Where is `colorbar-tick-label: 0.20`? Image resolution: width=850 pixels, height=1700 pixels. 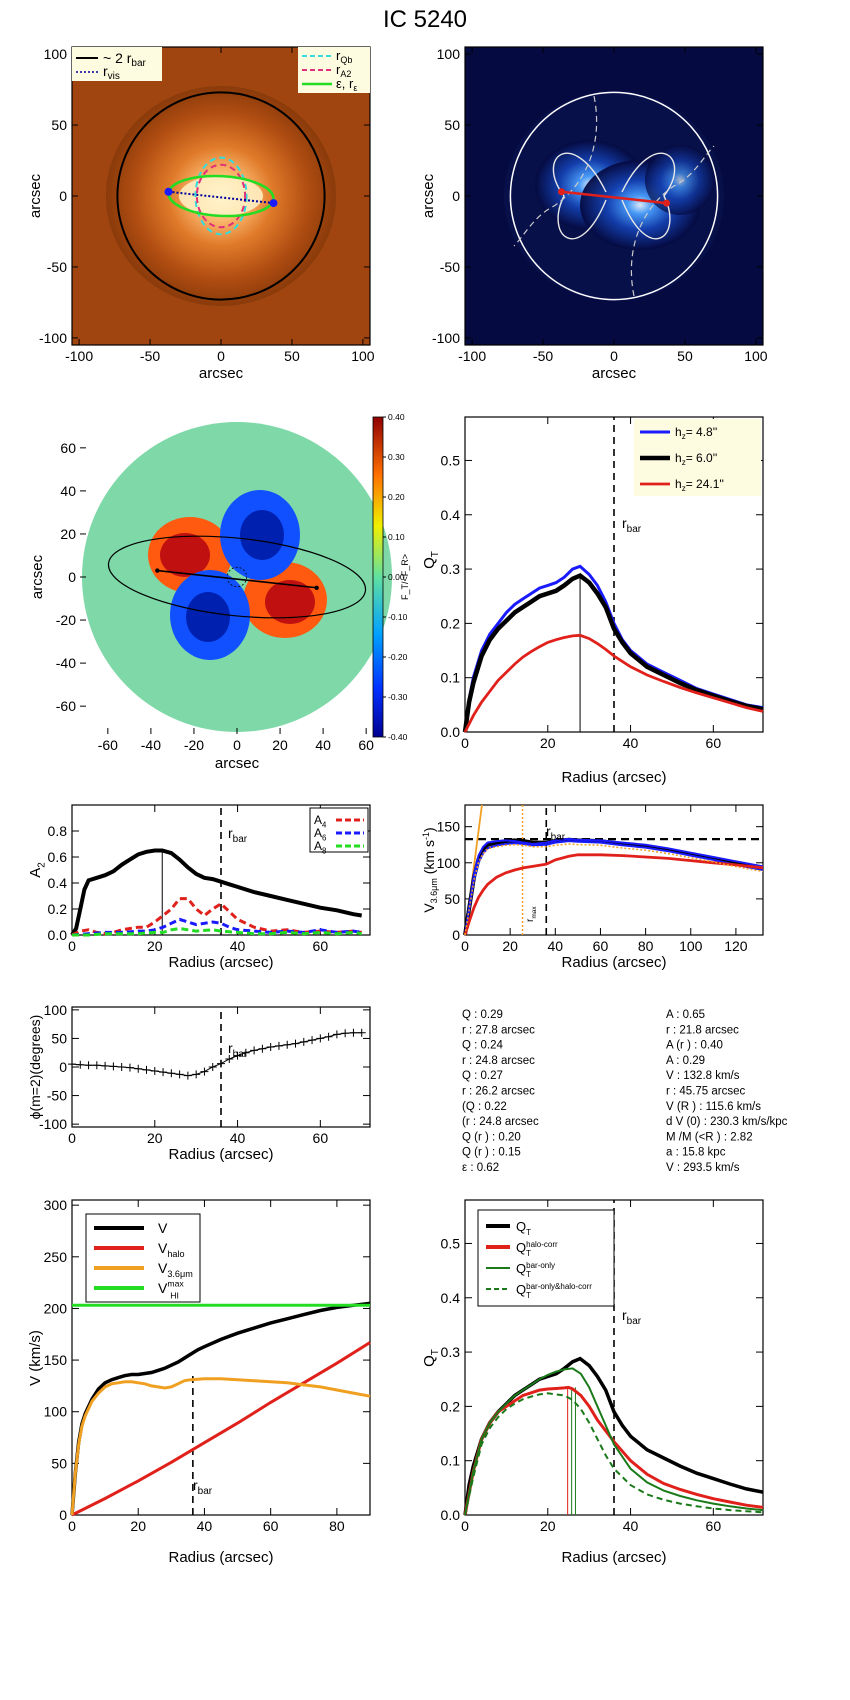 colorbar-tick-label: 0.20 is located at coordinates (396, 497).